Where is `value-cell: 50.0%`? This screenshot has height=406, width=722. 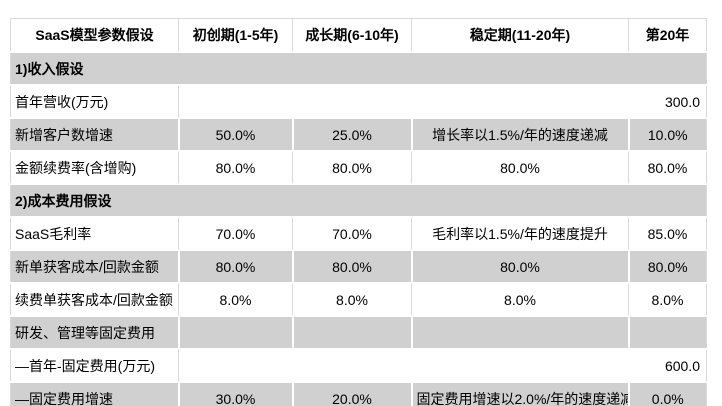 value-cell: 50.0% is located at coordinates (235, 134).